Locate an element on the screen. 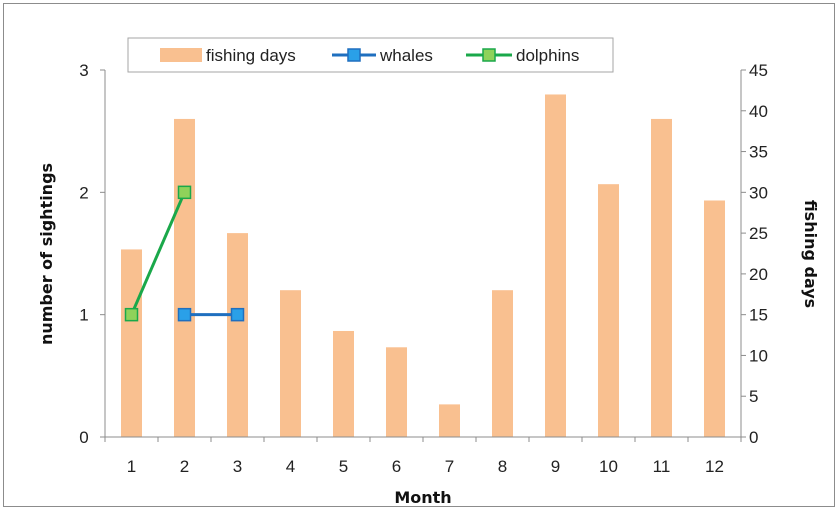  legend-label-whales: whales is located at coordinates (406, 55).